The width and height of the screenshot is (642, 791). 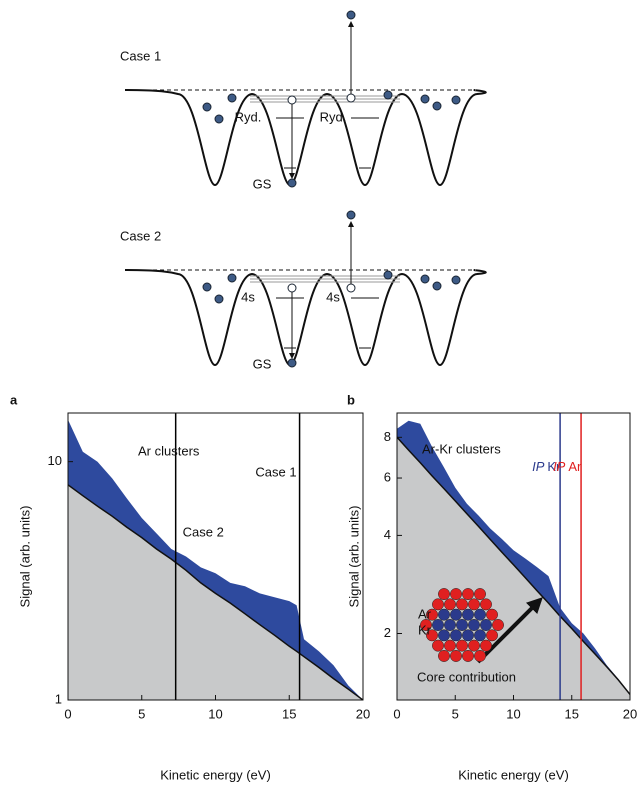 I want to click on y-tick-label: 1, so click(x=58, y=698).